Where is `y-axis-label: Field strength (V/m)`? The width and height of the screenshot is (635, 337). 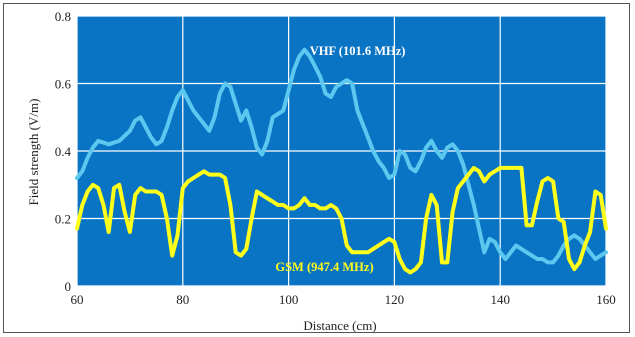
y-axis-label: Field strength (V/m) is located at coordinates (33, 152).